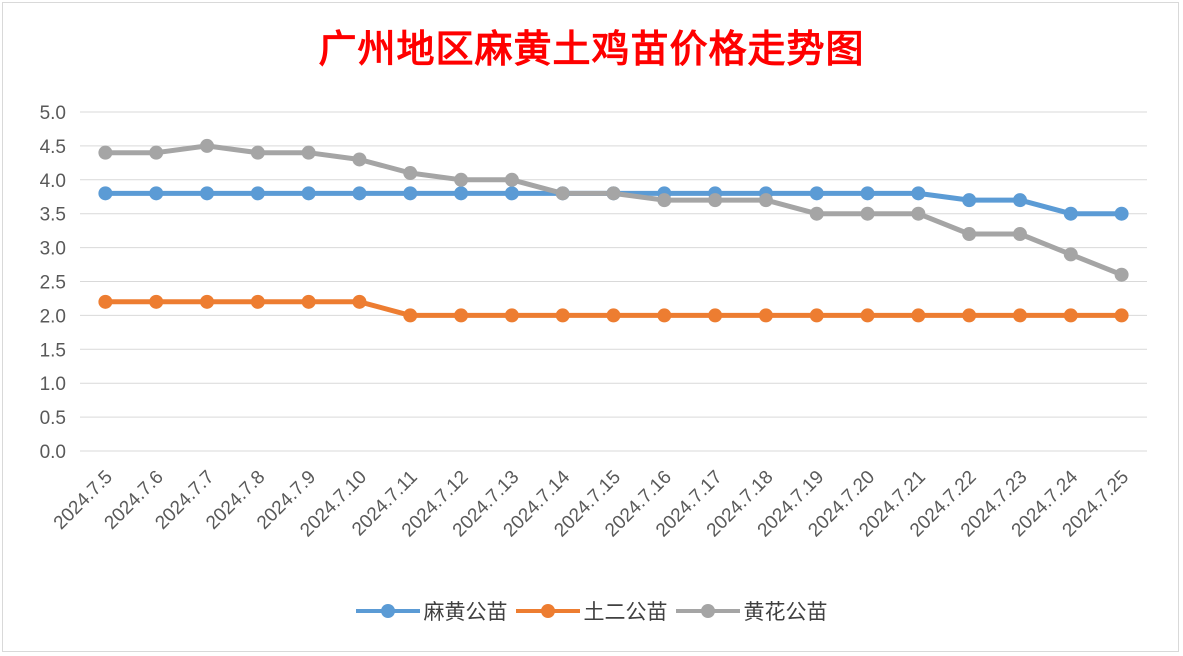 This screenshot has width=1183, height=656. I want to click on legend-label: 黄花公苗, so click(785, 612).